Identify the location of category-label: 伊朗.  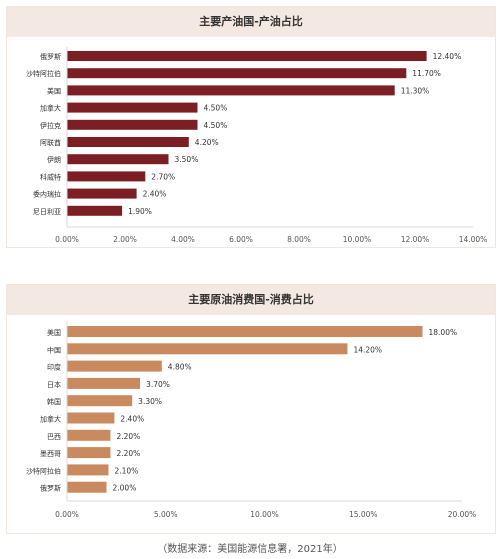
(54, 159).